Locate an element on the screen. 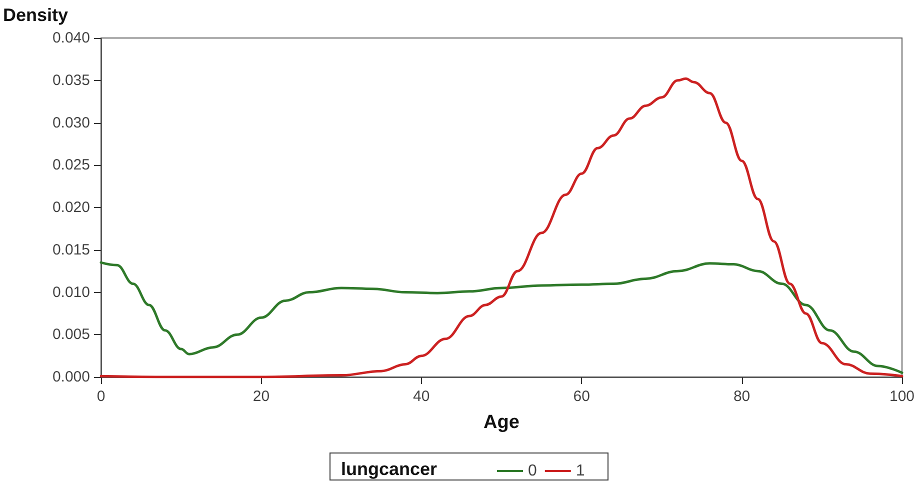 This screenshot has width=924, height=487. y-tick-label: 0.025 is located at coordinates (71, 165).